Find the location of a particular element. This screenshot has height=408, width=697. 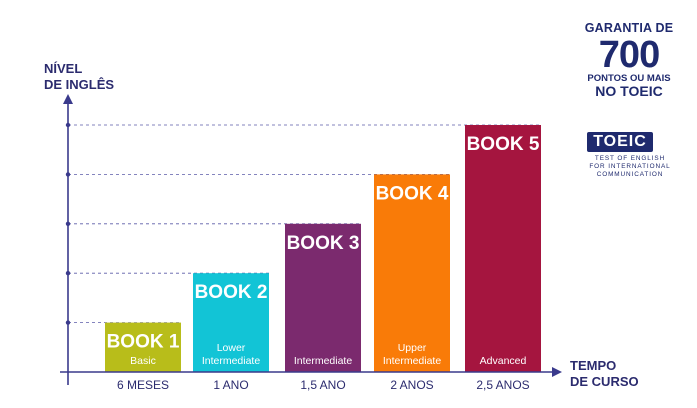

bar-title: BOOK 3 is located at coordinates (323, 243).